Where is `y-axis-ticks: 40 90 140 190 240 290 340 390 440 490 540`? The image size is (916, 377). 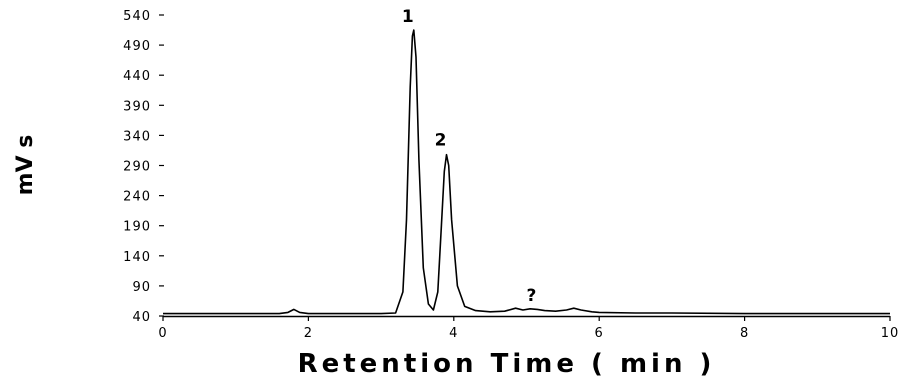
y-axis-ticks: 40 90 140 190 240 290 340 390 440 490 540 is located at coordinates (143, 167).